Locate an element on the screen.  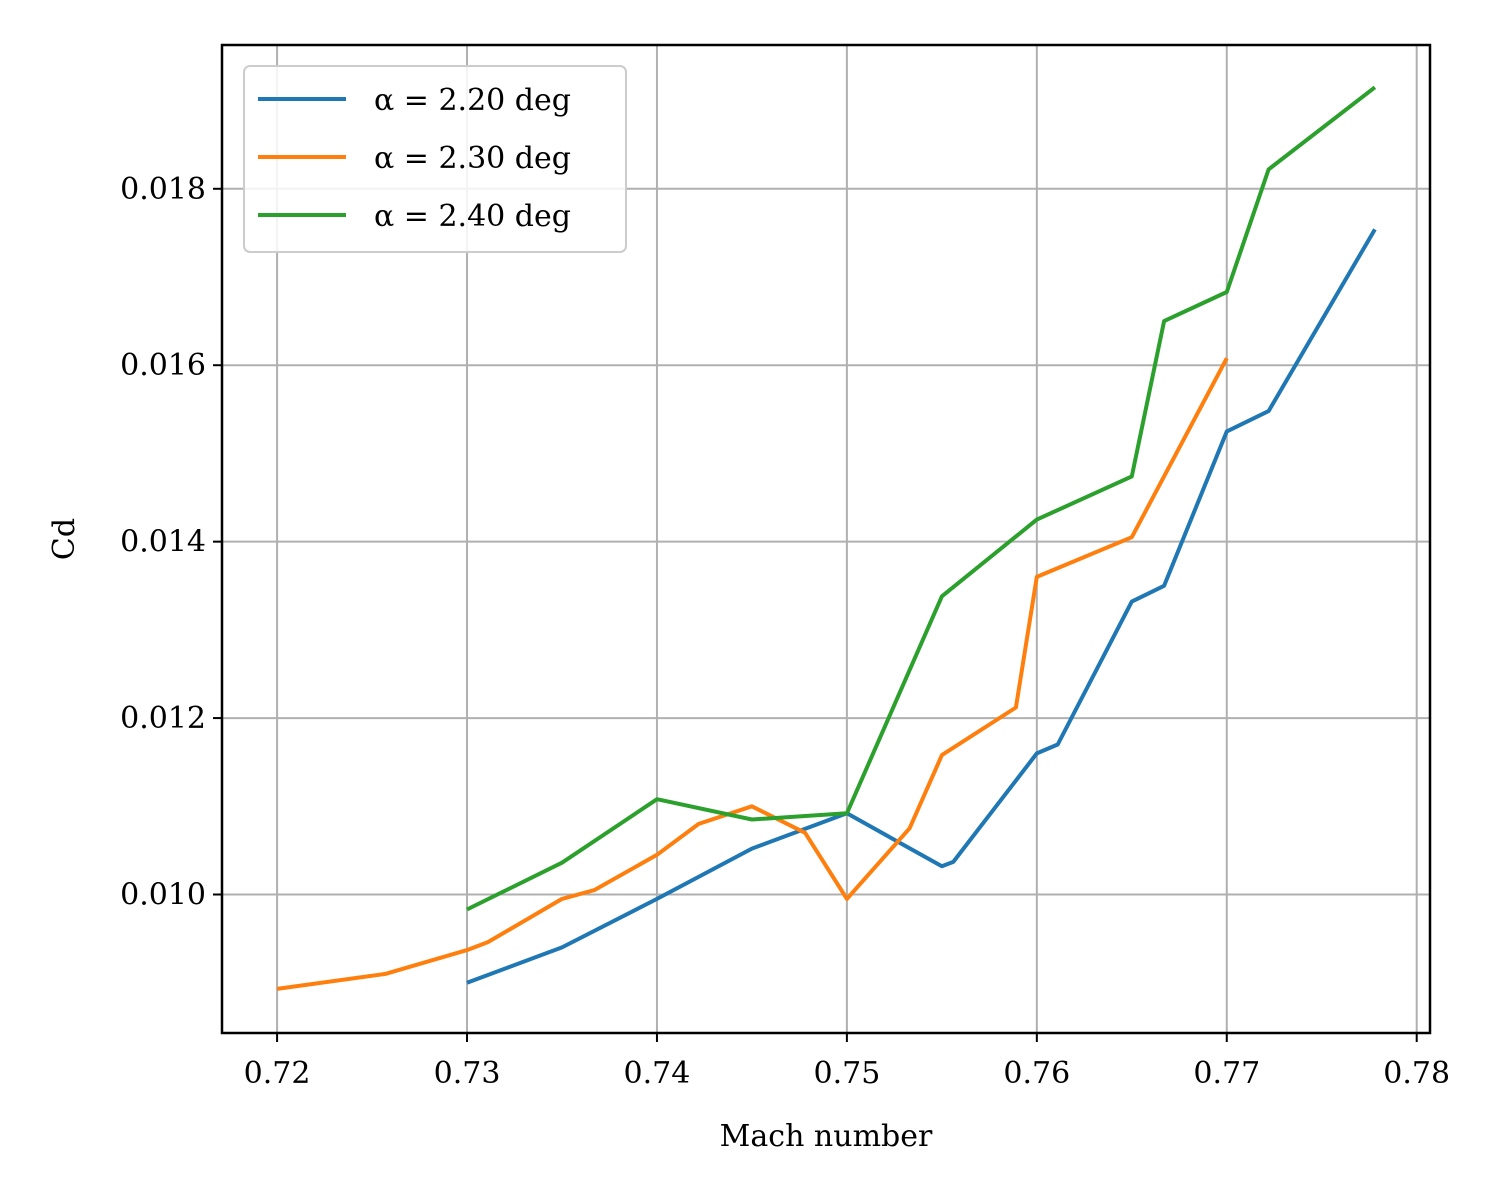
y-tick-label: 0.014 is located at coordinates (163, 542).